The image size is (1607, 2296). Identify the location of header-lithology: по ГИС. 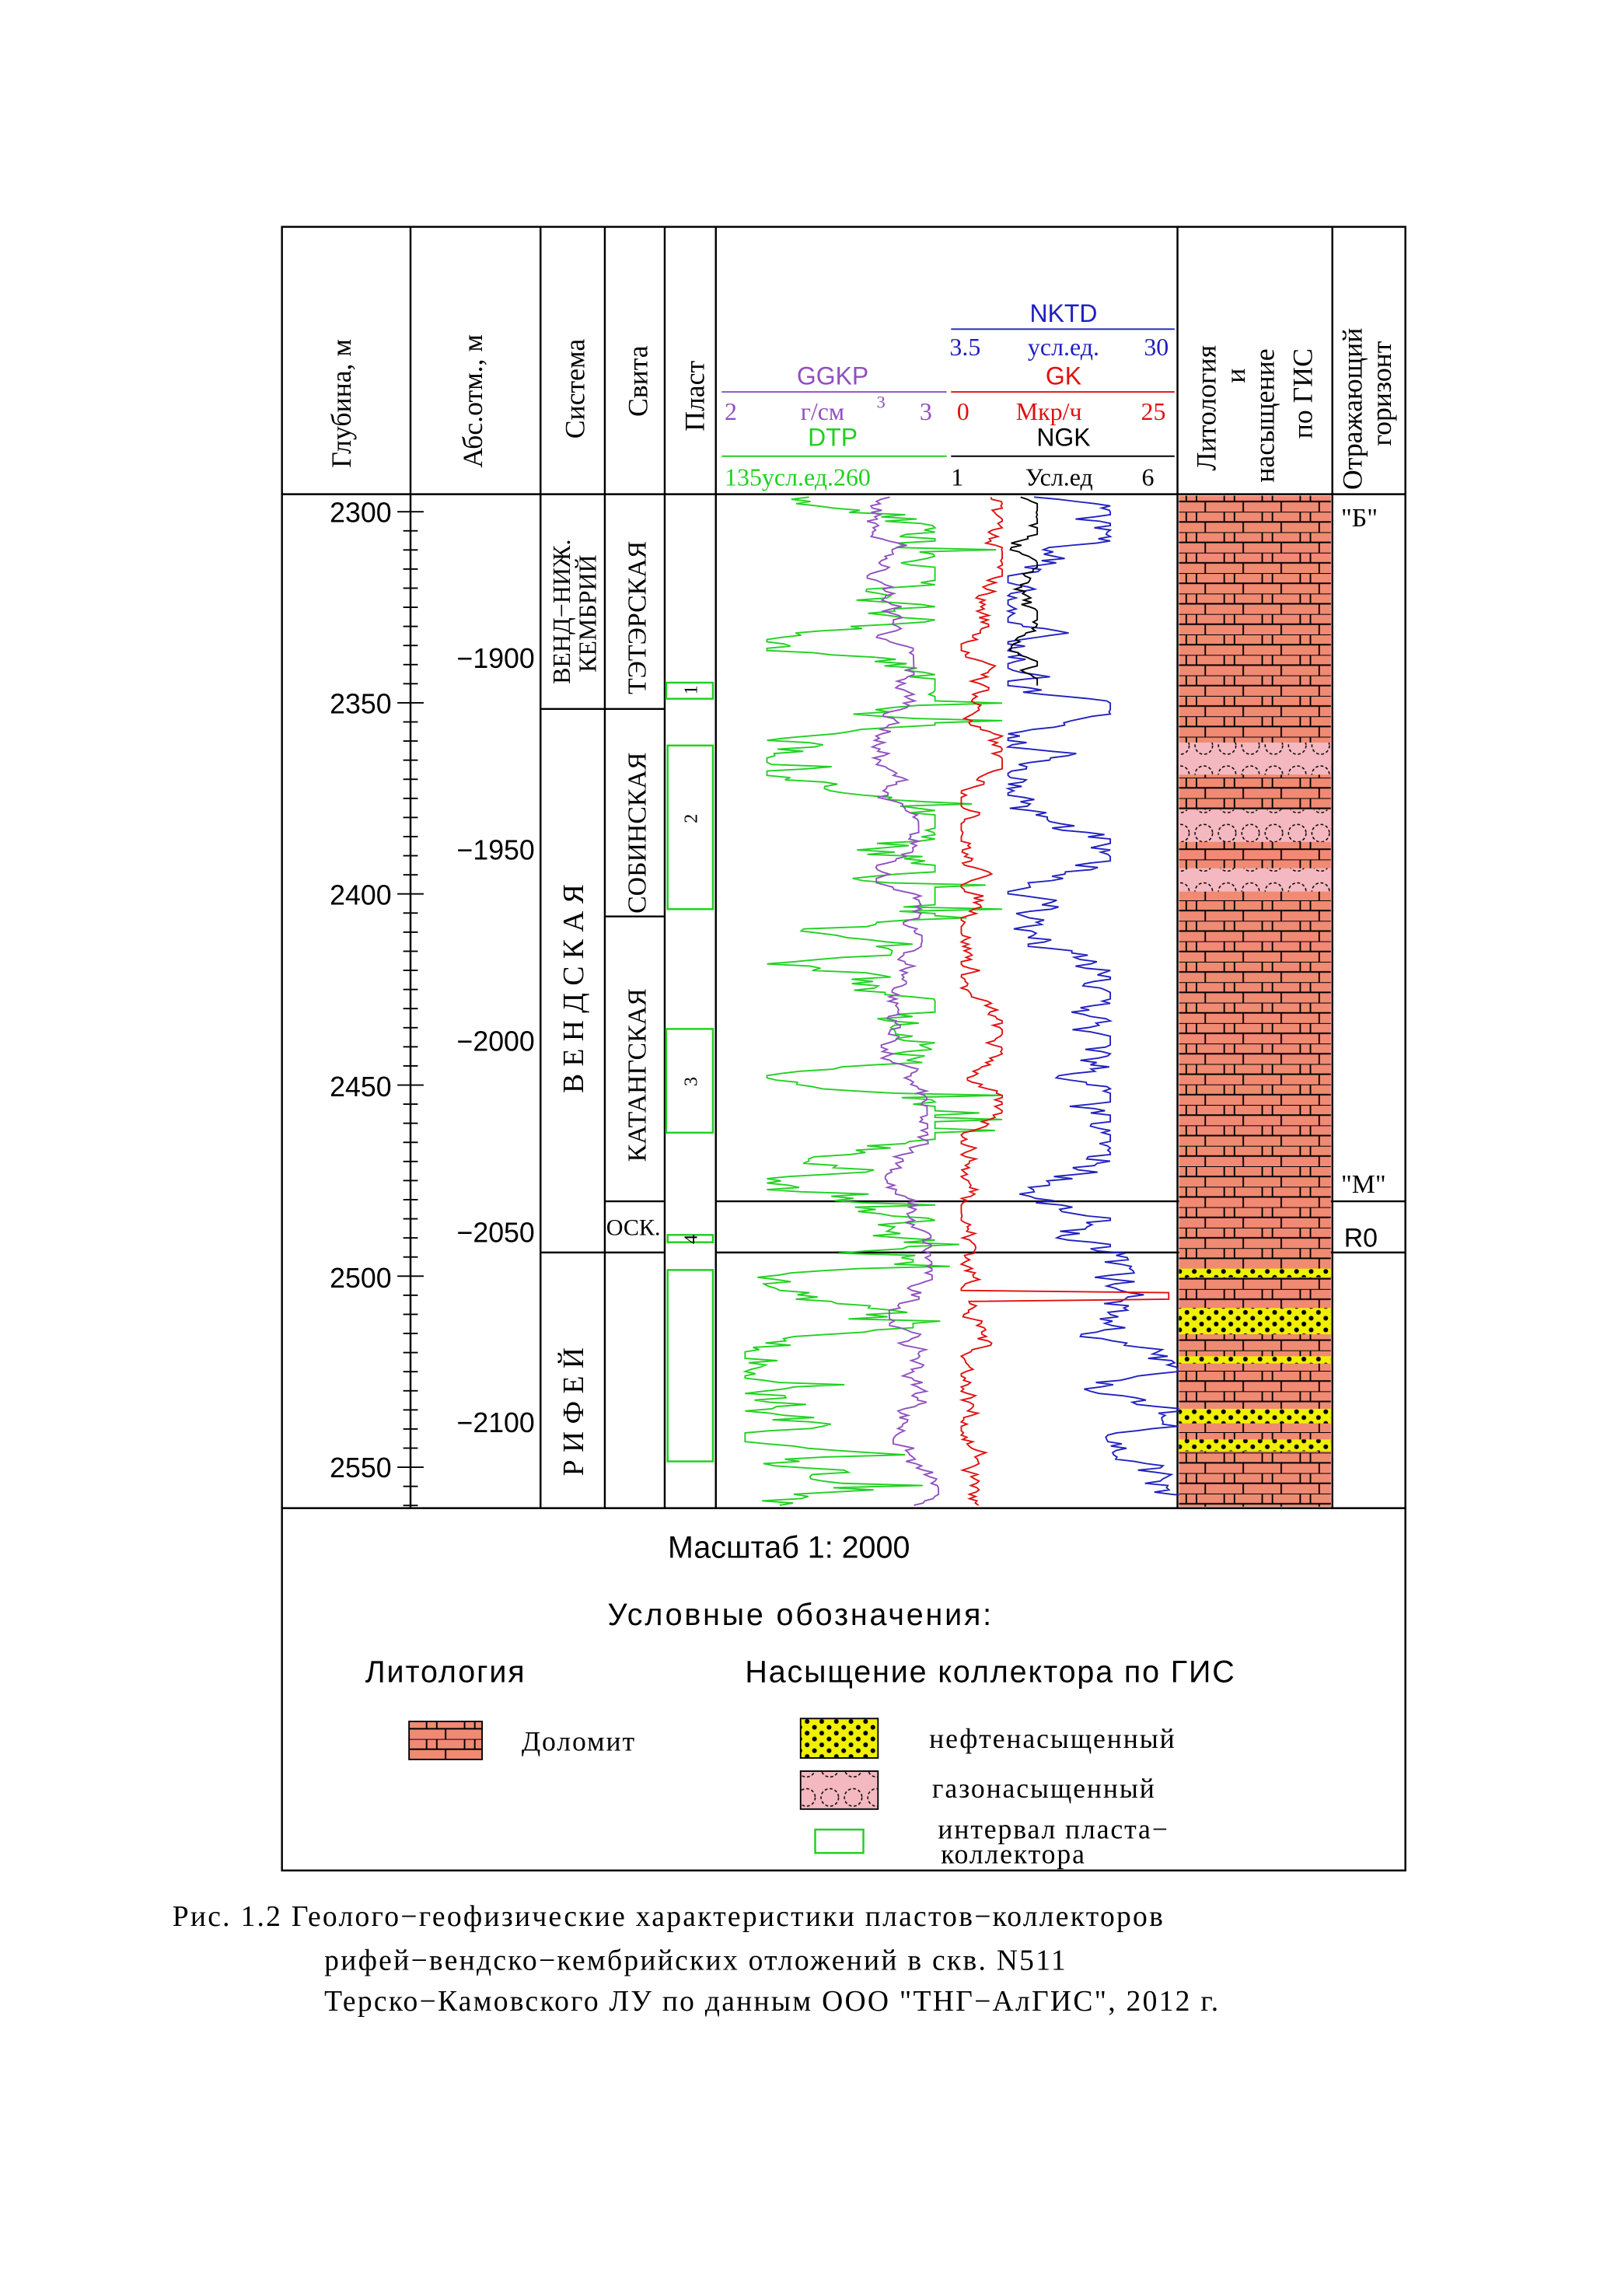
(1302, 393).